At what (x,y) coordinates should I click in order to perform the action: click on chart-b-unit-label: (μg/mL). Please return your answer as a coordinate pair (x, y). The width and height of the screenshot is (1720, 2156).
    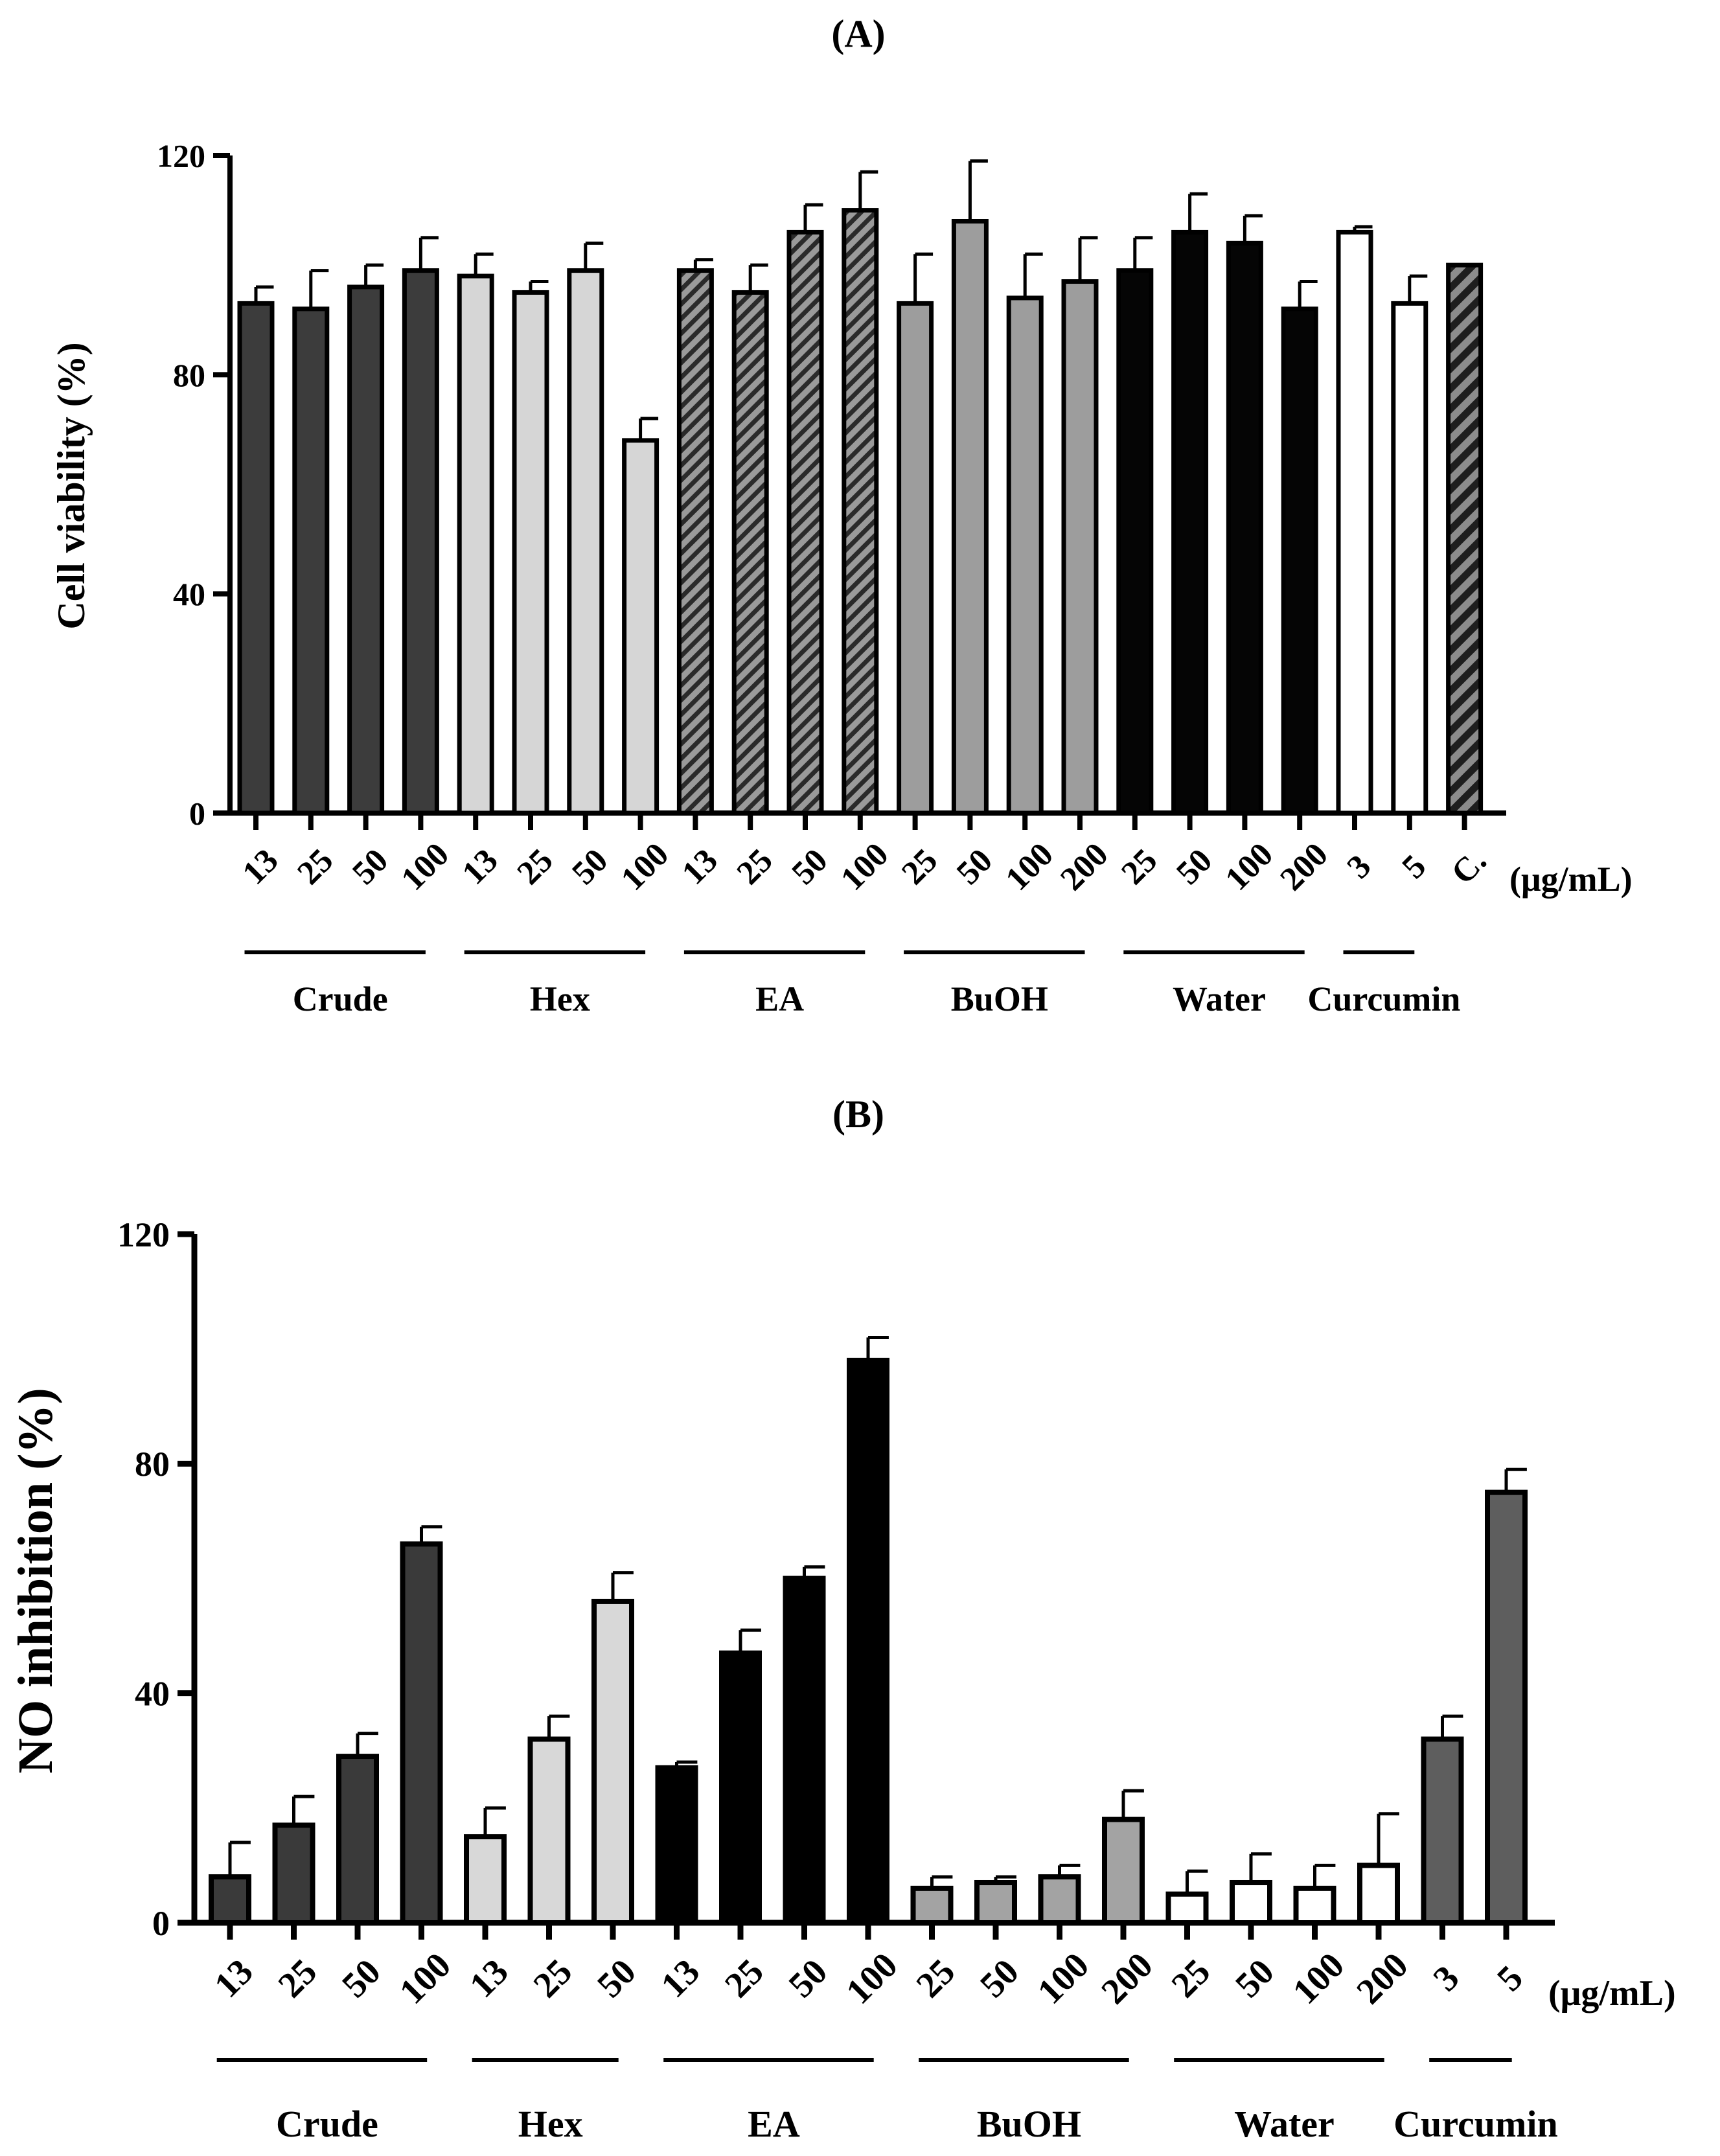
    Looking at the image, I should click on (1612, 1993).